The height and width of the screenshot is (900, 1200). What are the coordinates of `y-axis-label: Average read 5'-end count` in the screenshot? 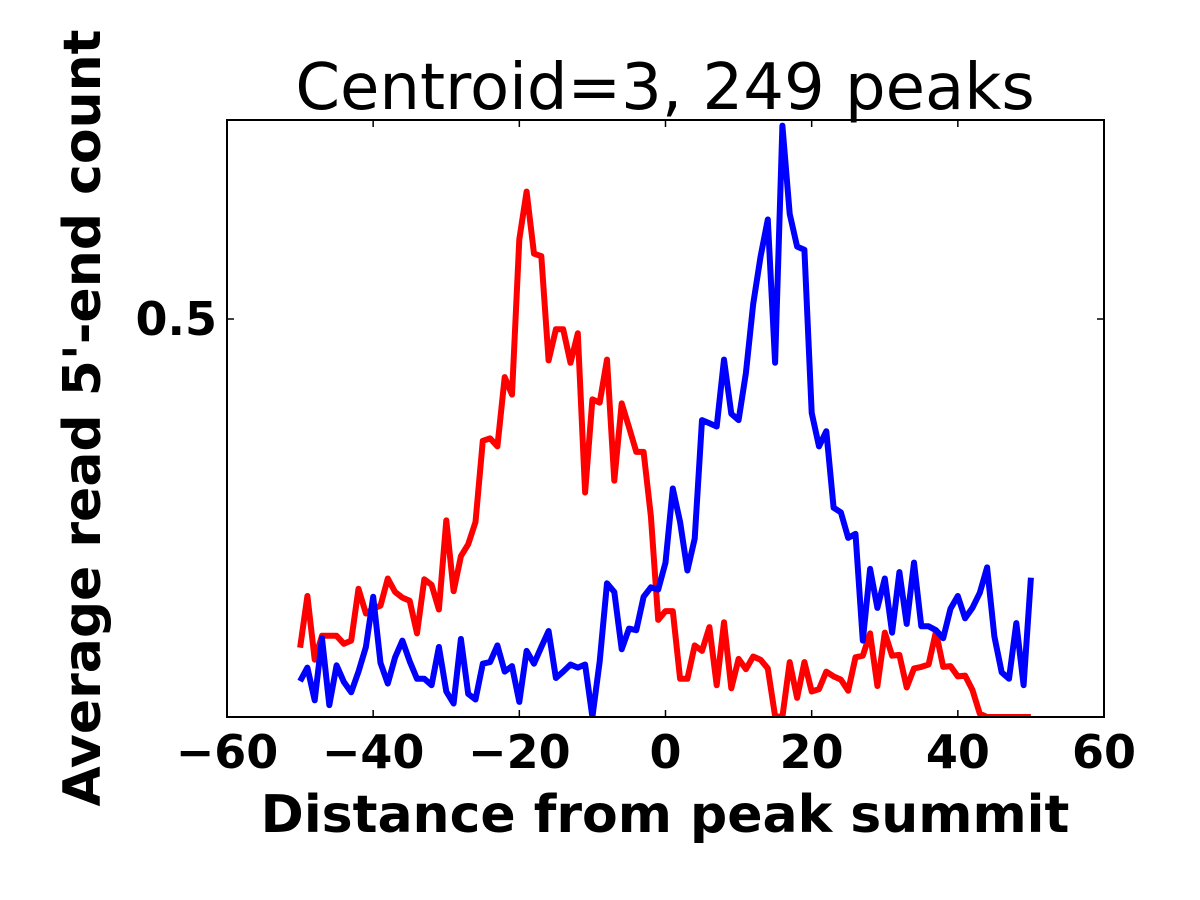 It's located at (83, 418).